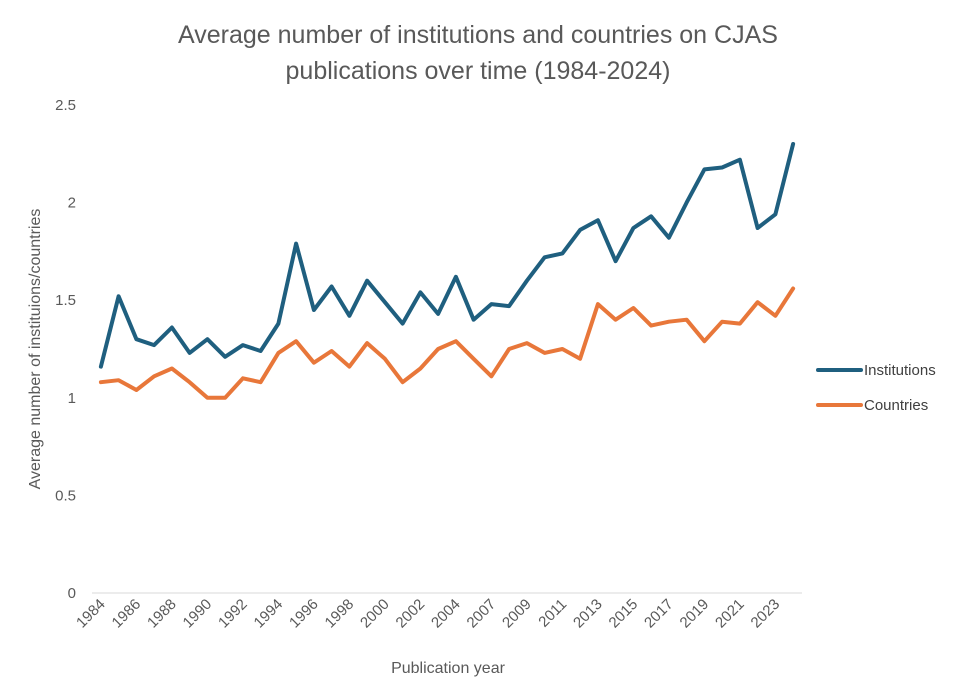  What do you see at coordinates (552, 613) in the screenshot?
I see `x-tick-label: 2011` at bounding box center [552, 613].